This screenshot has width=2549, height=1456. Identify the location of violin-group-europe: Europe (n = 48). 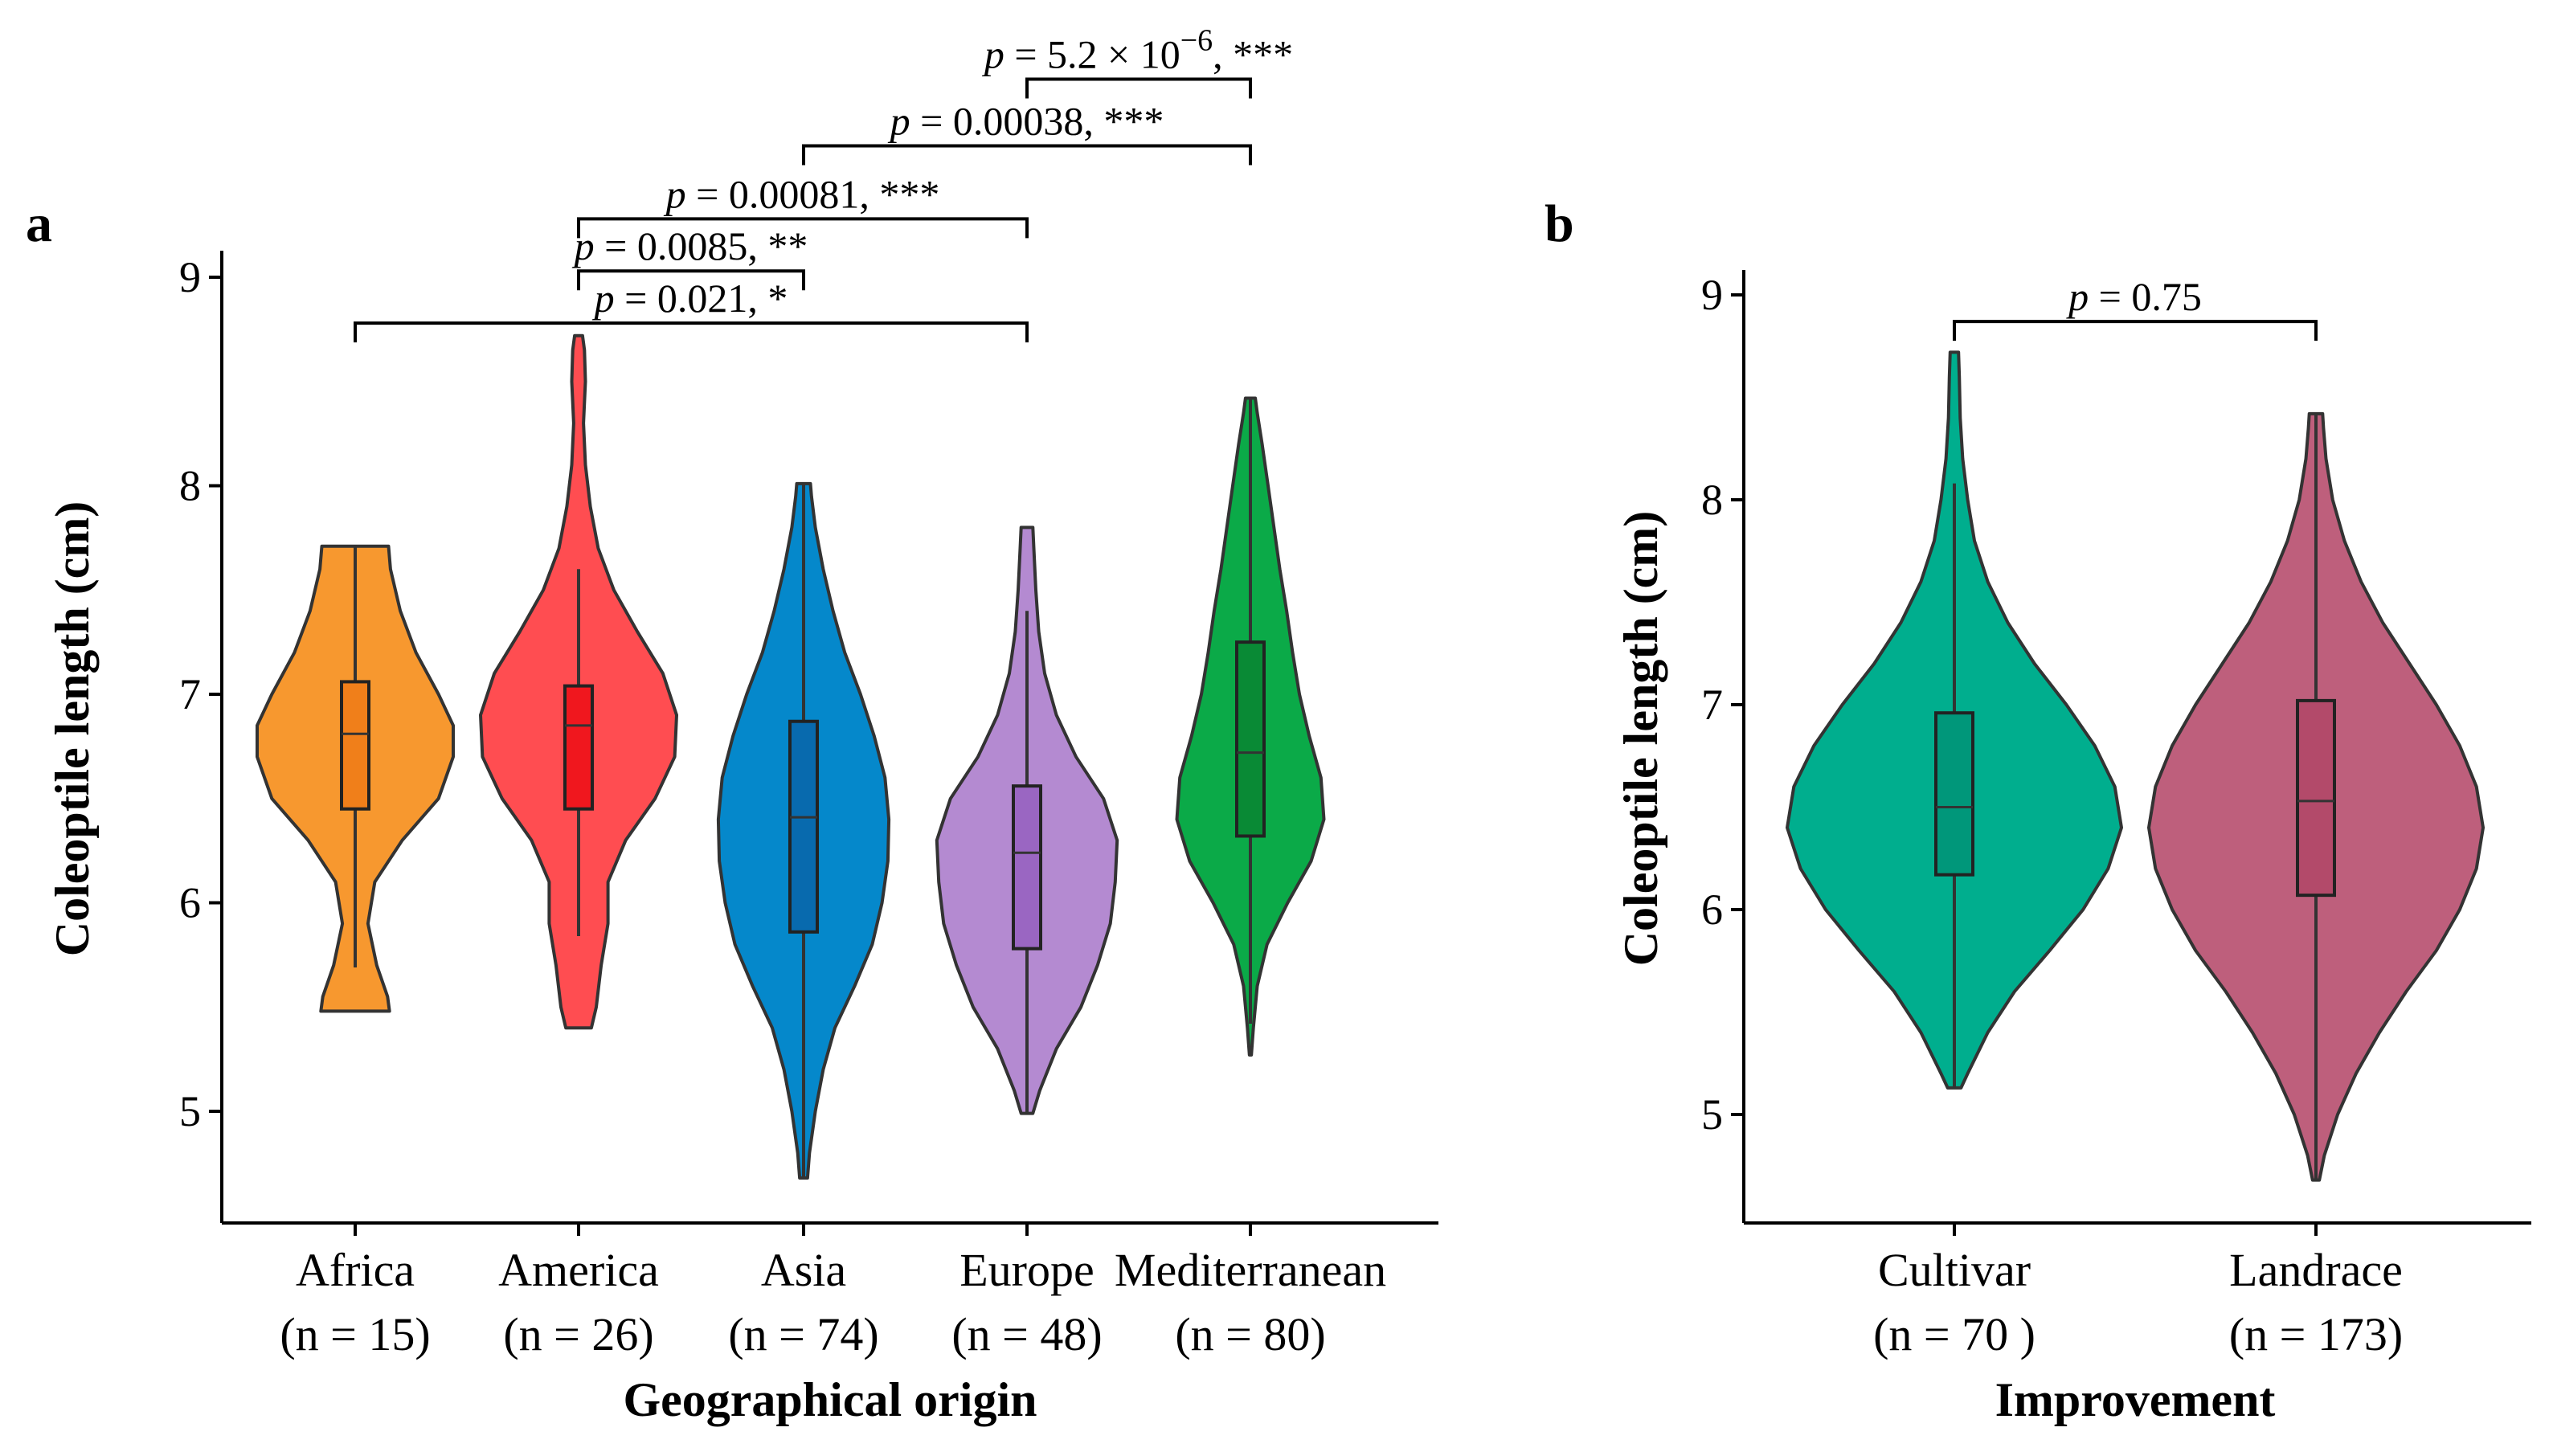
(1027, 943).